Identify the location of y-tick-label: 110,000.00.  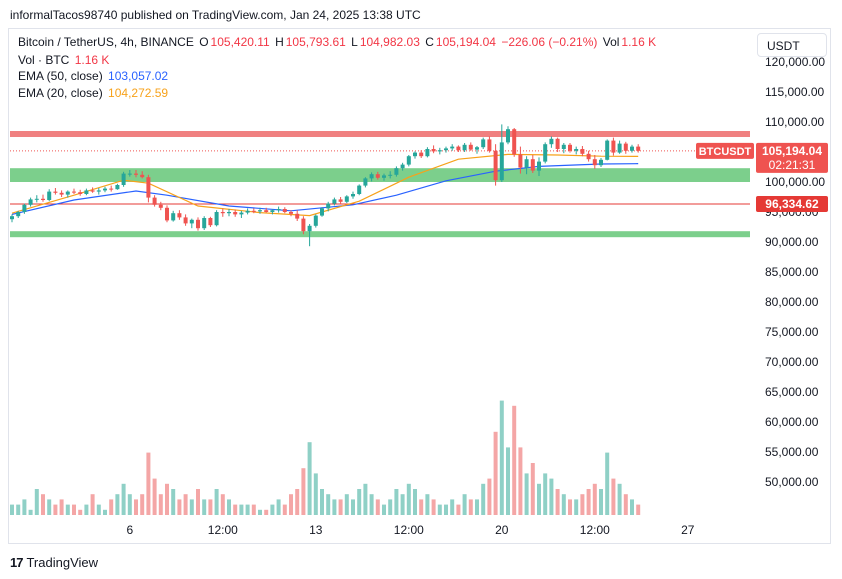
(794, 122).